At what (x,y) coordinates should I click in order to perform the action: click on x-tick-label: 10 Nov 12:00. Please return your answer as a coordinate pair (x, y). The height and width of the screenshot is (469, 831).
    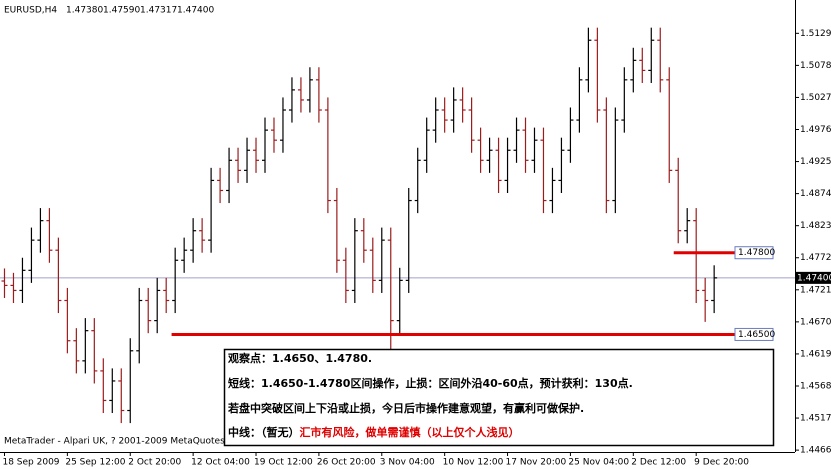
    Looking at the image, I should click on (473, 463).